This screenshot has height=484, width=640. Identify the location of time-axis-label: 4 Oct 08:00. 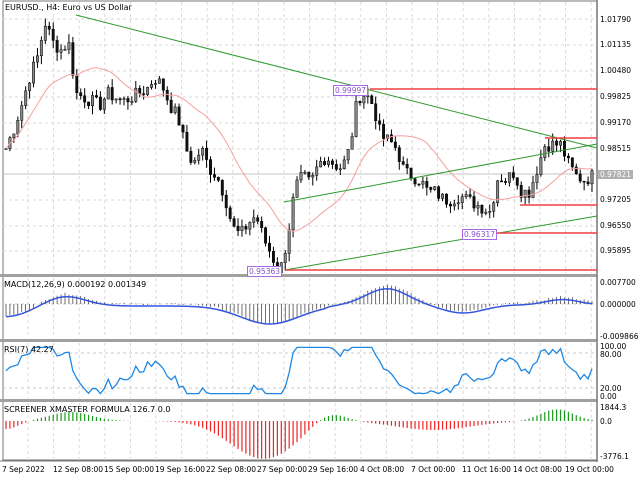
(382, 469).